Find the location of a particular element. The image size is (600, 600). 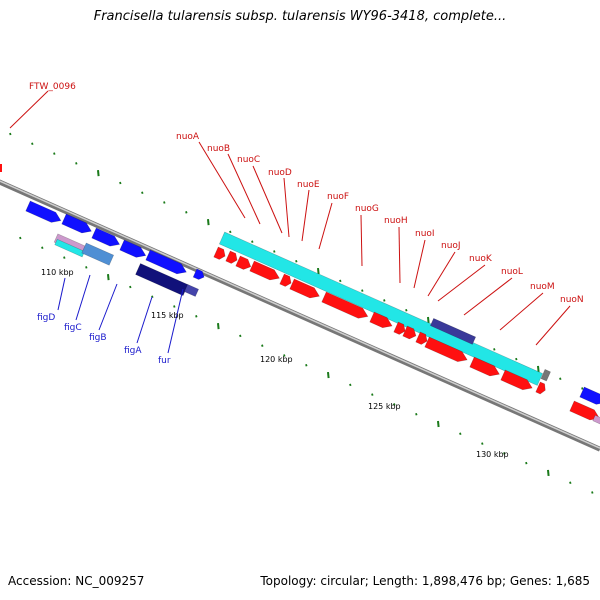

gene-red-10-shape is located at coordinates (409, 332).